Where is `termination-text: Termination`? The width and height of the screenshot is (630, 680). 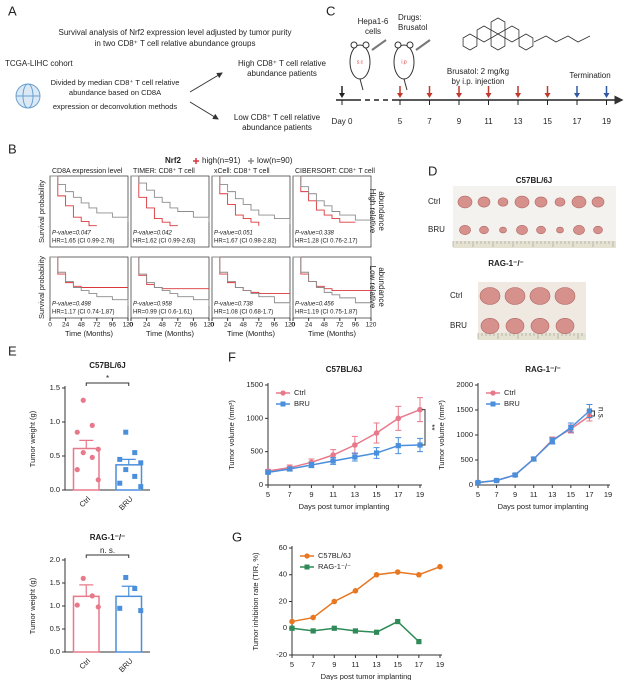
termination-text: Termination is located at coordinates (589, 75).